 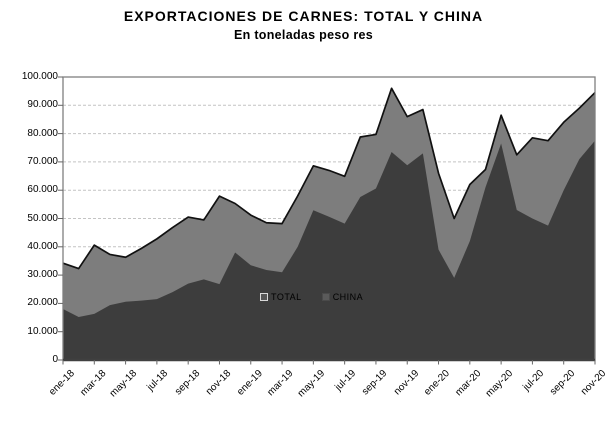 What do you see at coordinates (42, 303) in the screenshot?
I see `y-axis-label: 20.000` at bounding box center [42, 303].